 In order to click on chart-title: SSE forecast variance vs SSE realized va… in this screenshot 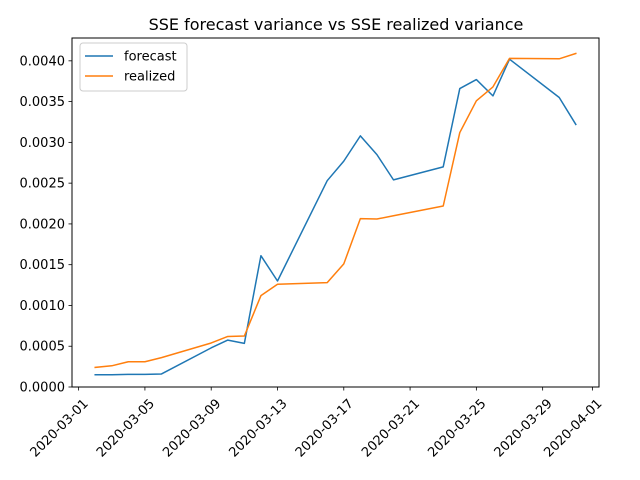, I will do `click(336, 24)`.